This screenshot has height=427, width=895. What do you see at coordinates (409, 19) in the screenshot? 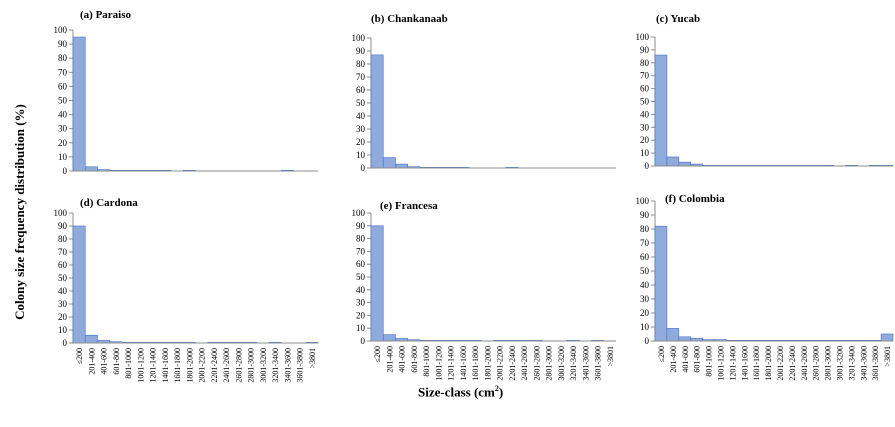
I see `panel-title: (b) Chankanaab` at bounding box center [409, 19].